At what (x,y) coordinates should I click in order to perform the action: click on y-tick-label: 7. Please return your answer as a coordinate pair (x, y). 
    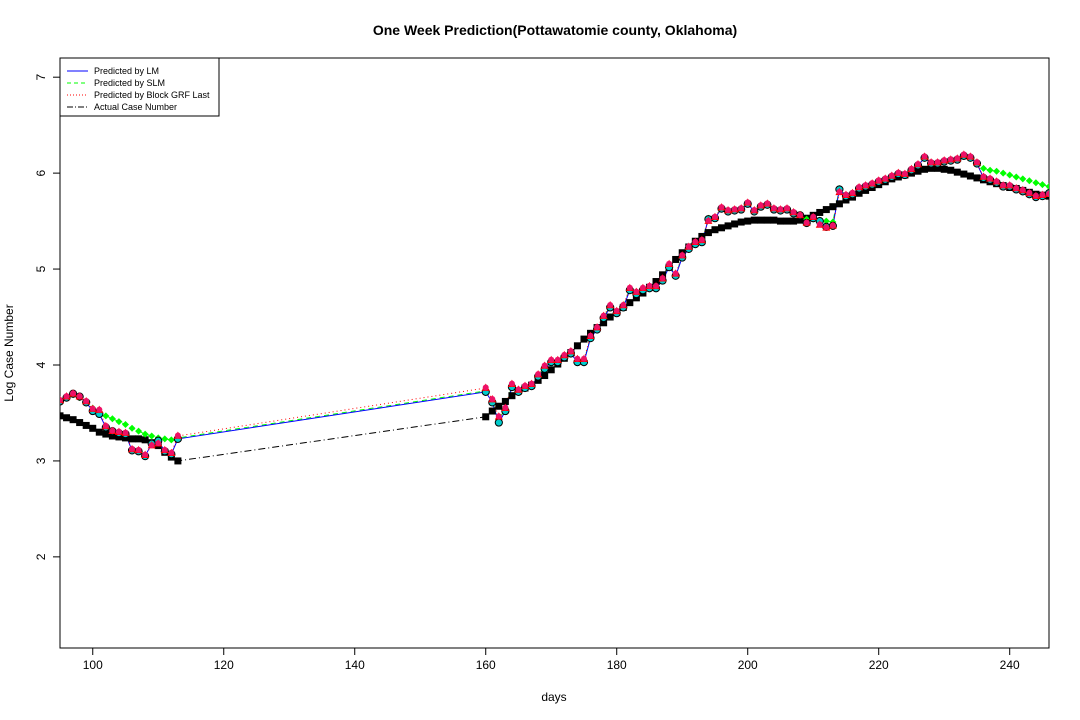
    Looking at the image, I should click on (41, 77).